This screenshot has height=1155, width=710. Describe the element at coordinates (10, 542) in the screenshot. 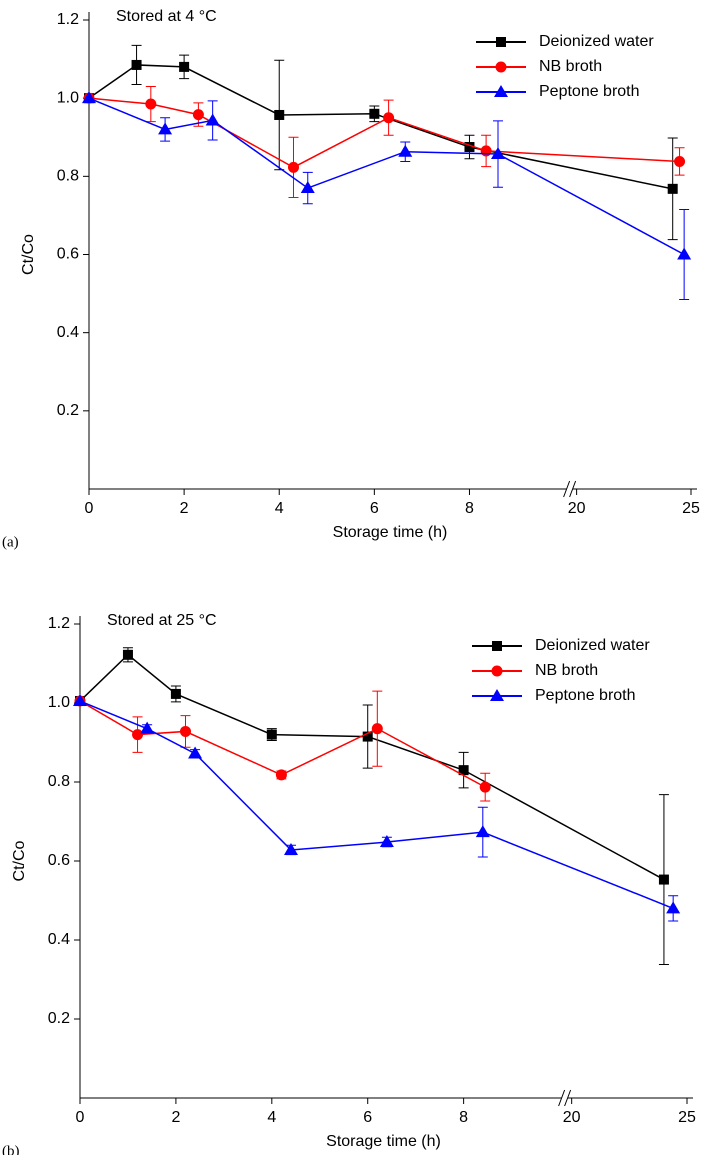

I see `panel-label: (a)` at that location.